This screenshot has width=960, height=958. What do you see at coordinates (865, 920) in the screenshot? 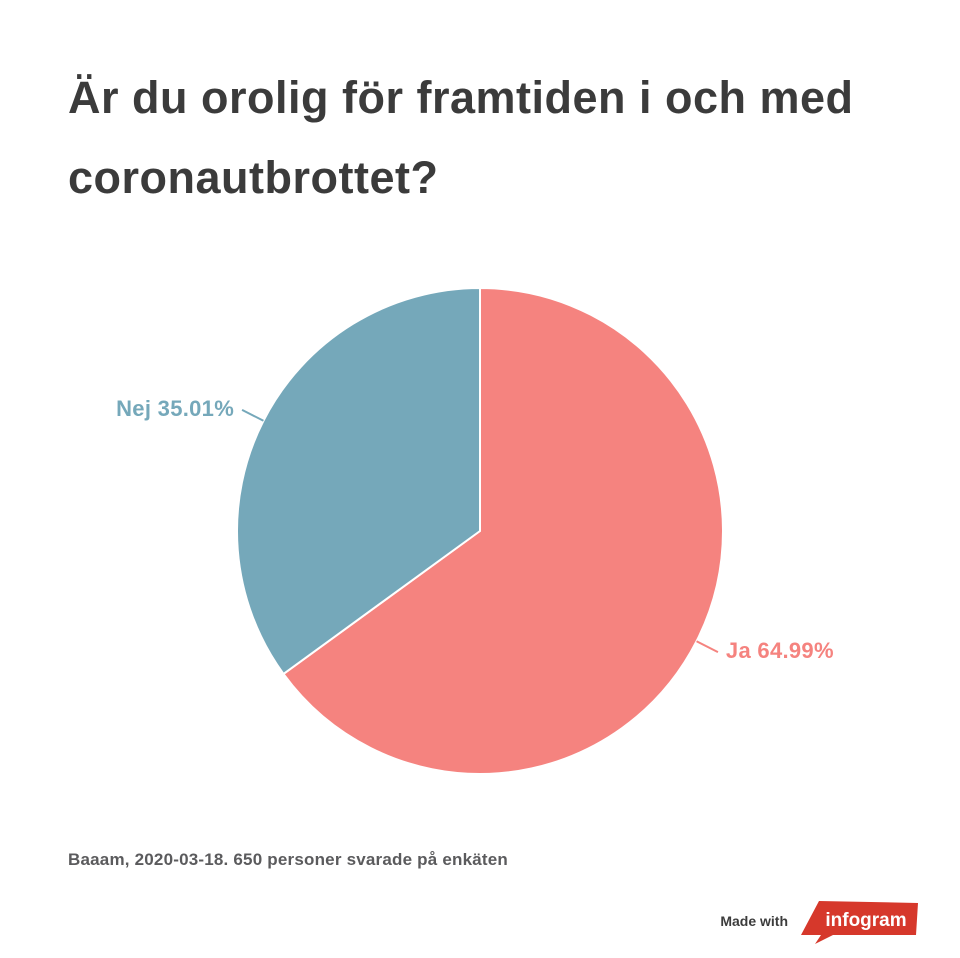
I see `infogram-logo-text: infogram` at bounding box center [865, 920].